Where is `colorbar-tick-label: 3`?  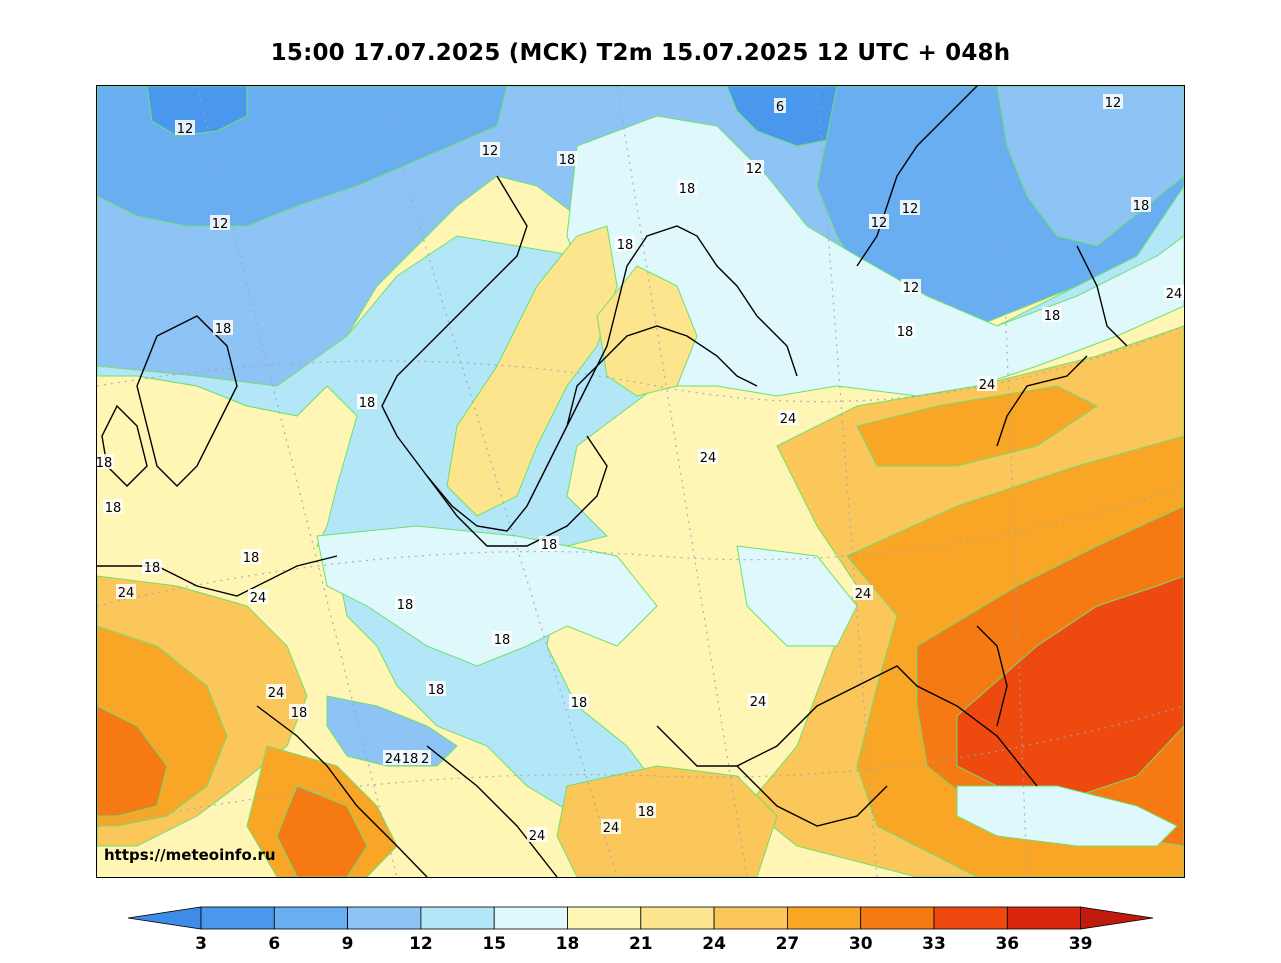 colorbar-tick-label: 3 is located at coordinates (201, 944).